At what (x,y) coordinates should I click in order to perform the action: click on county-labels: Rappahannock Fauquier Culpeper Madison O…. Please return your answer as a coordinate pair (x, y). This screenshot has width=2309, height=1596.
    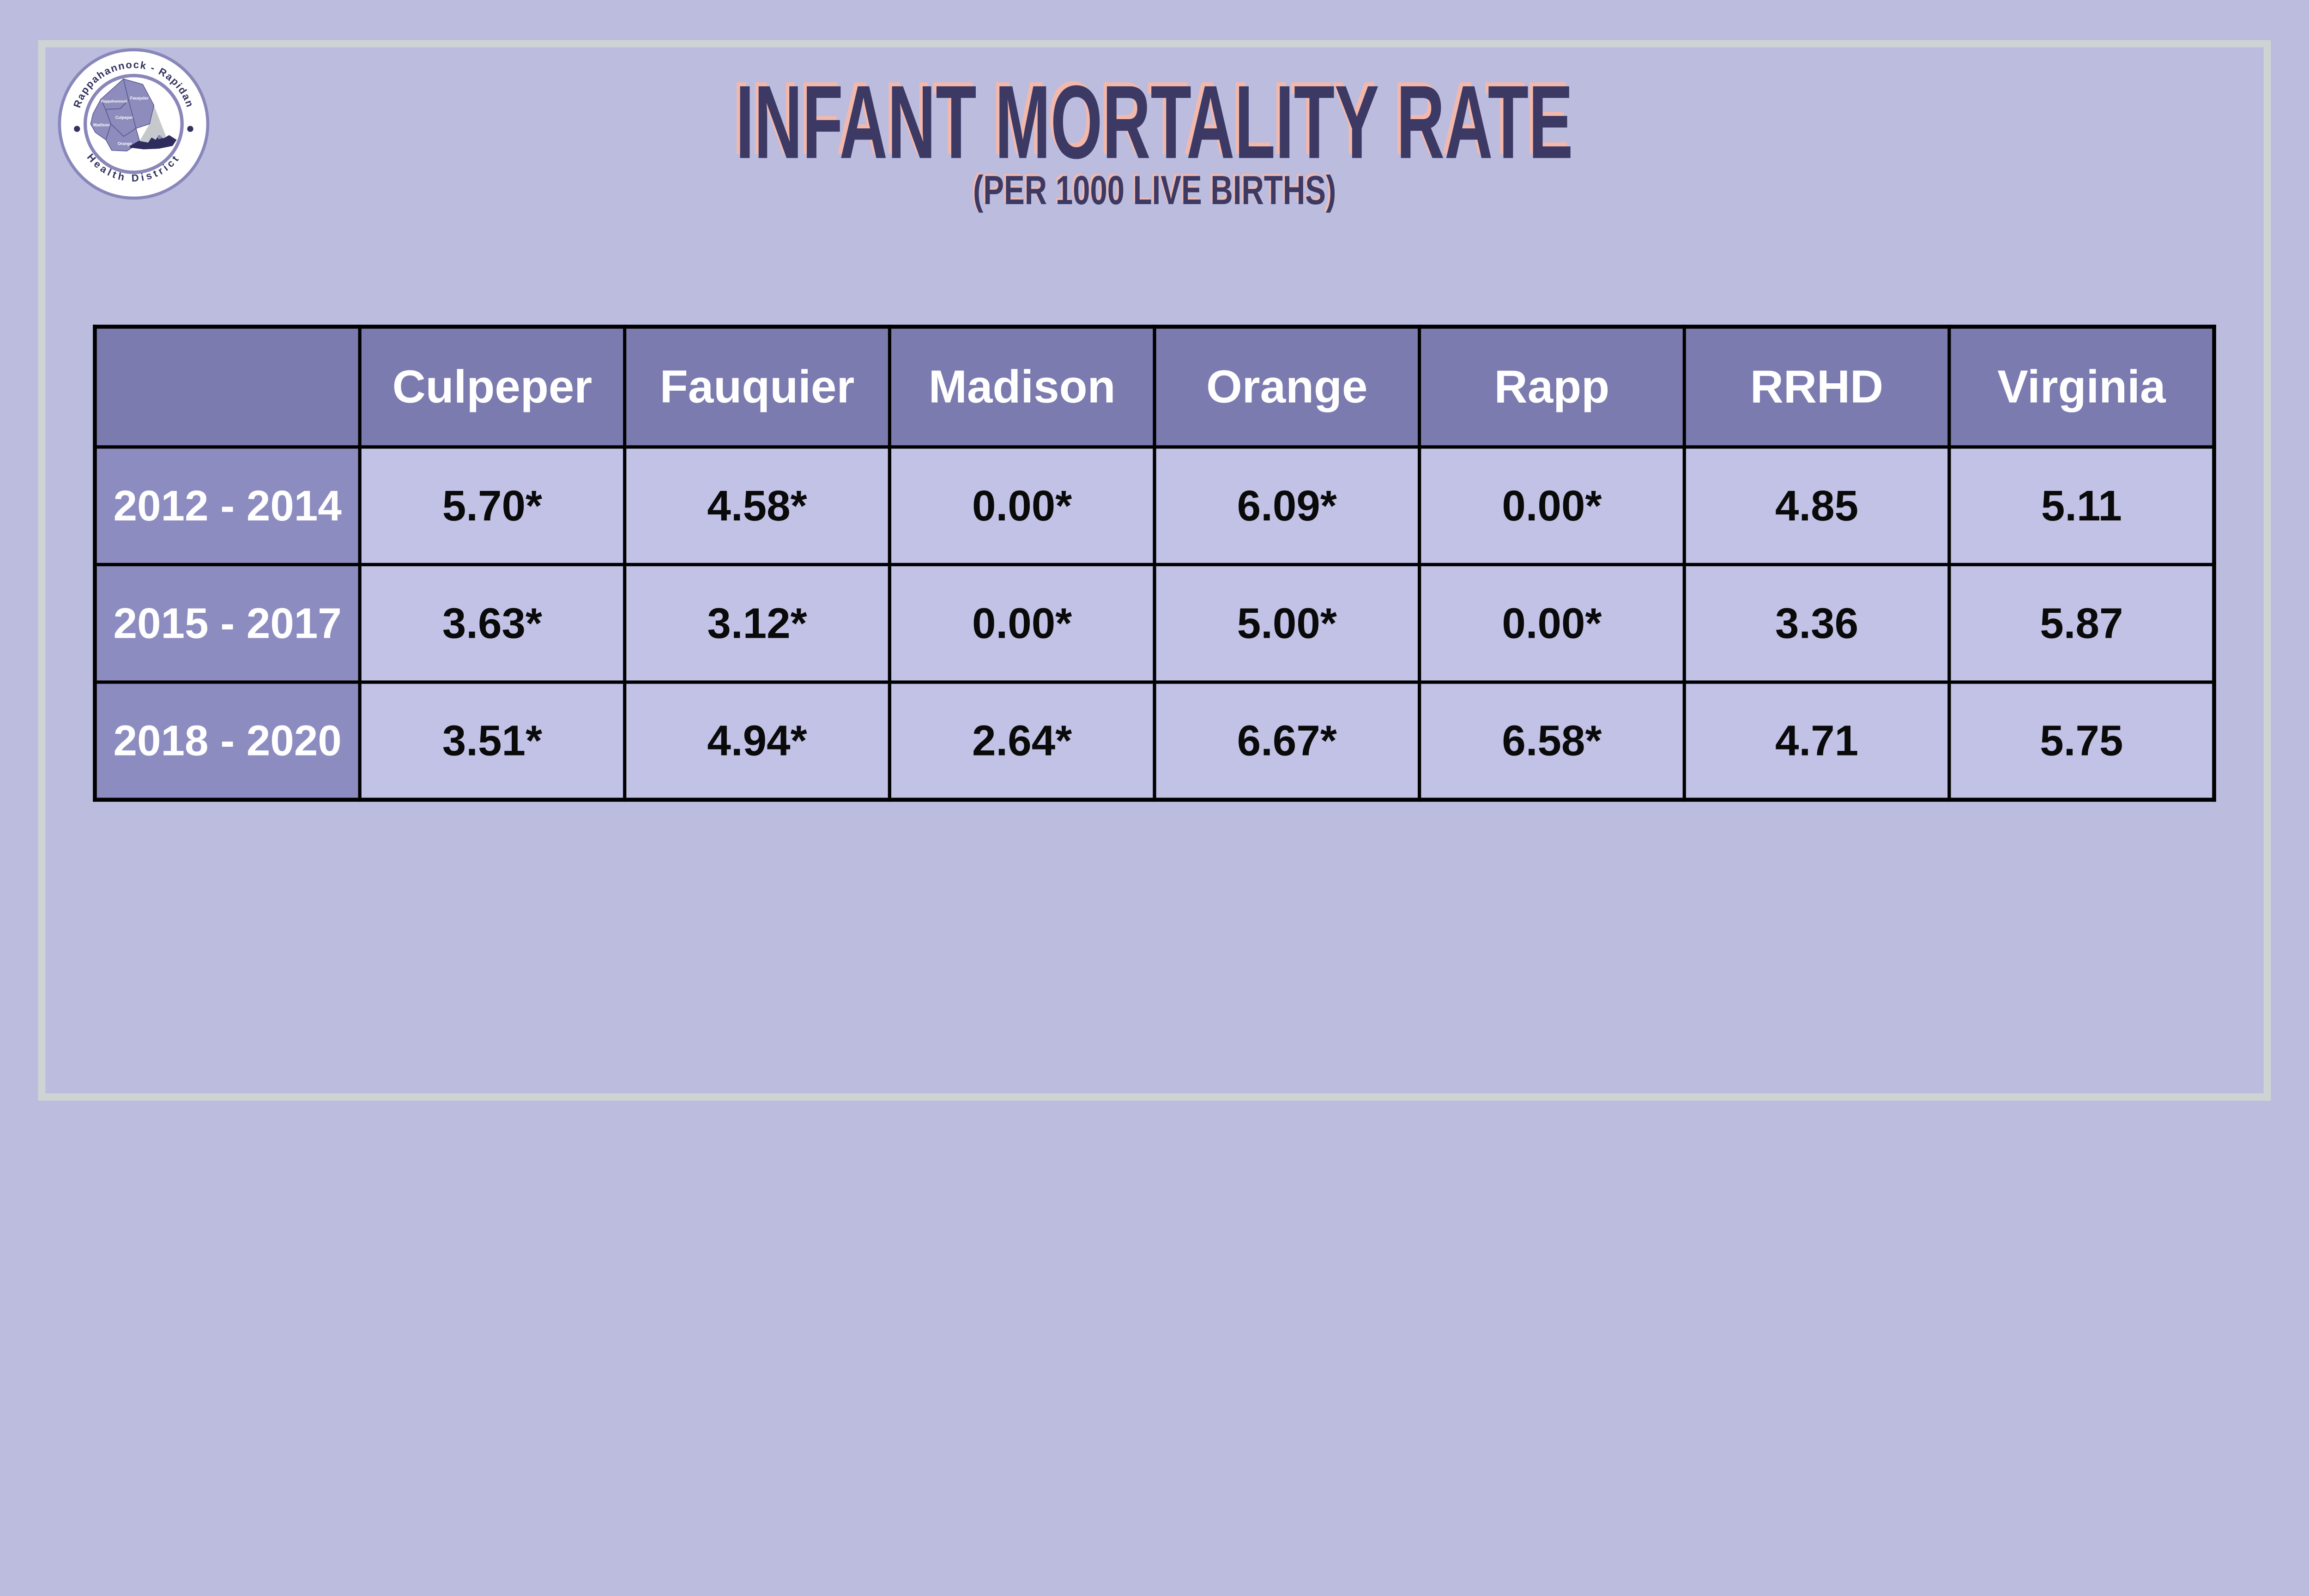
    Looking at the image, I should click on (121, 121).